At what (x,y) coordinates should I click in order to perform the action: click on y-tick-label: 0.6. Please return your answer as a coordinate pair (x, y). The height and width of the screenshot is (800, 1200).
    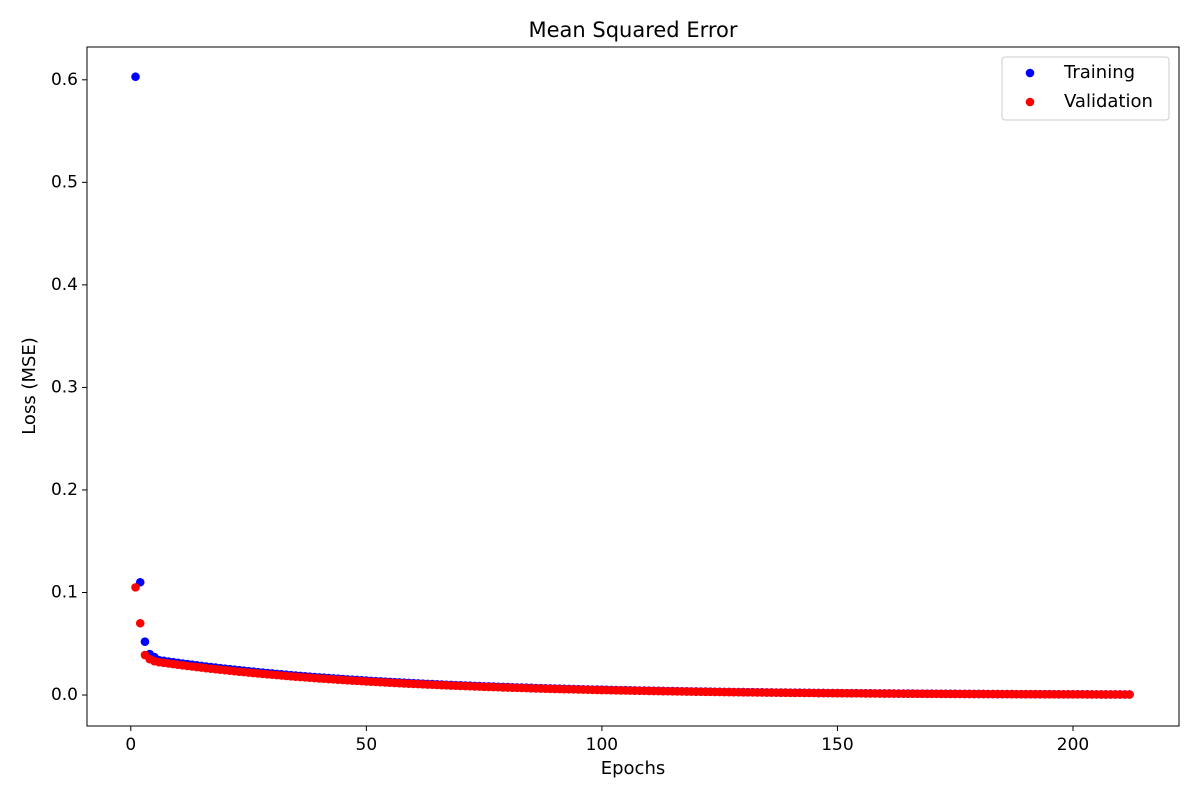
    Looking at the image, I should click on (64, 80).